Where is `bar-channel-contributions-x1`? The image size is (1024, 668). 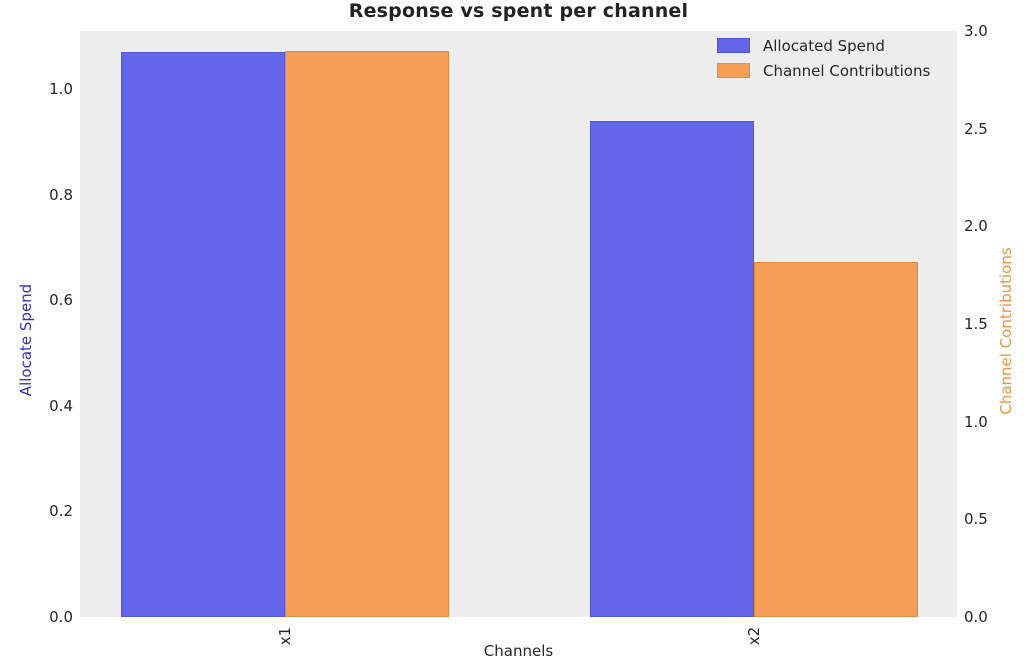 bar-channel-contributions-x1 is located at coordinates (366, 333).